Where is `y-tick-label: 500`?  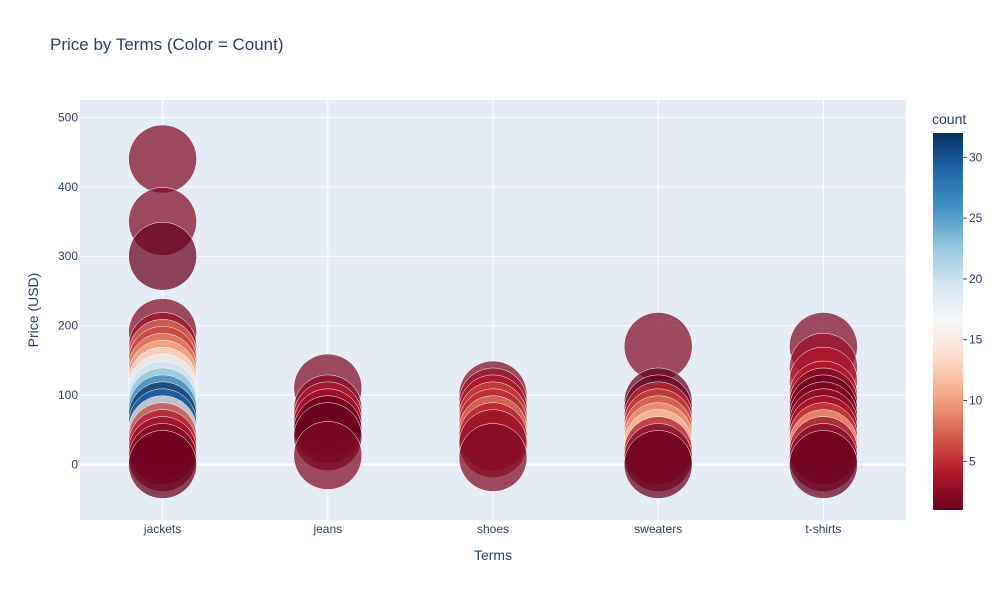
y-tick-label: 500 is located at coordinates (68, 117).